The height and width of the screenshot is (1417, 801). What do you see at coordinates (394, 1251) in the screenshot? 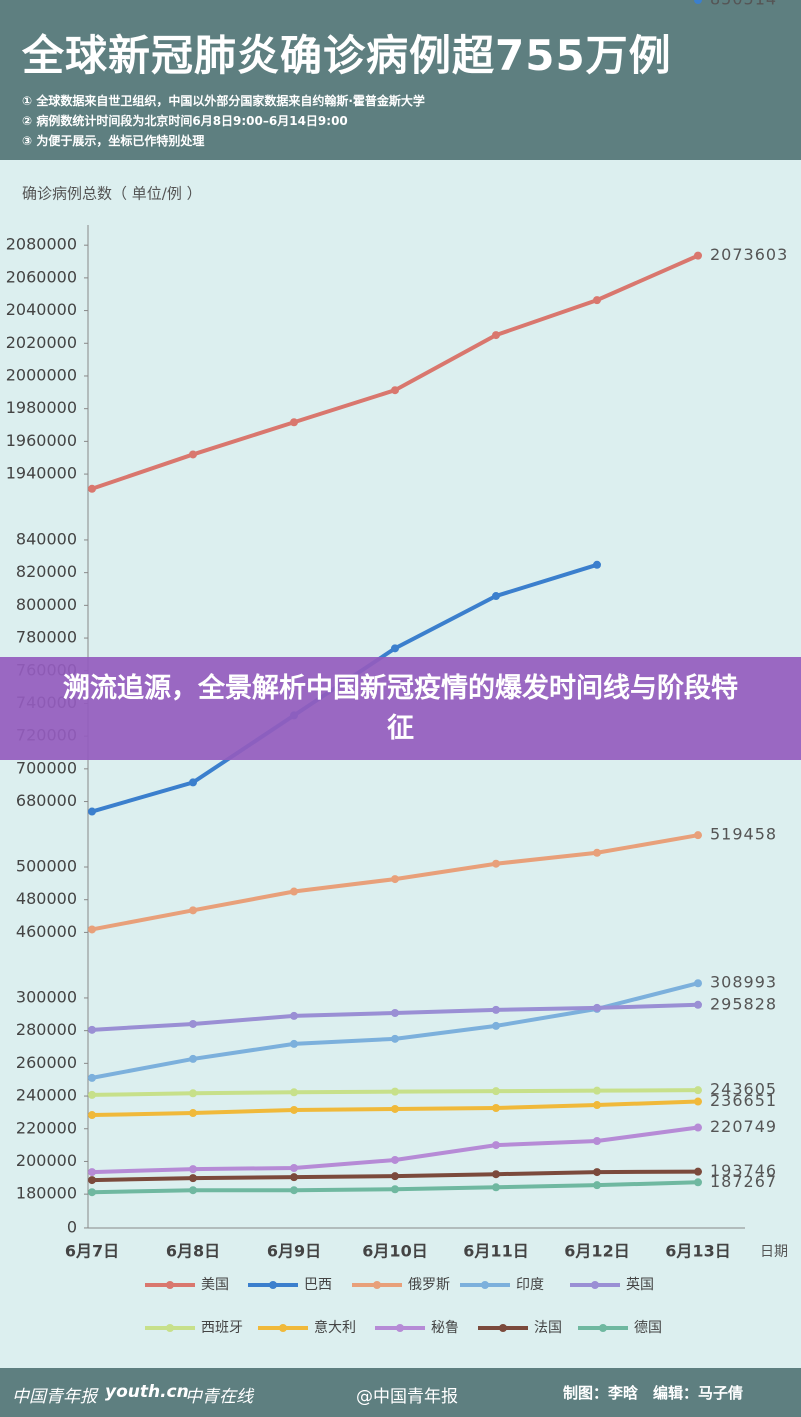
I see `x-tick-label: 6月10日` at bounding box center [394, 1251].